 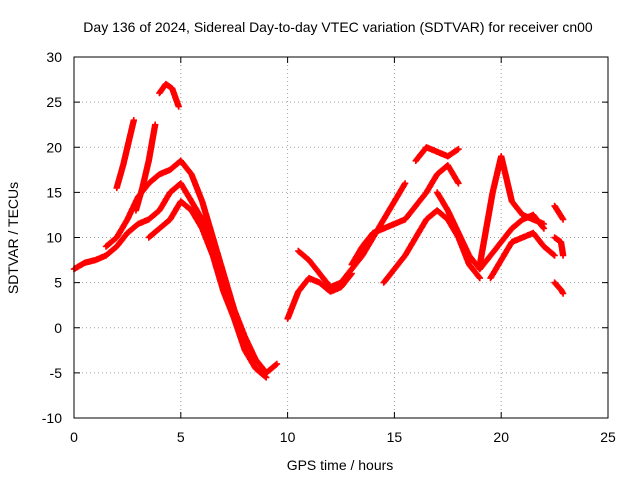 I want to click on x-axis-label: GPS time / hours, so click(x=340, y=465).